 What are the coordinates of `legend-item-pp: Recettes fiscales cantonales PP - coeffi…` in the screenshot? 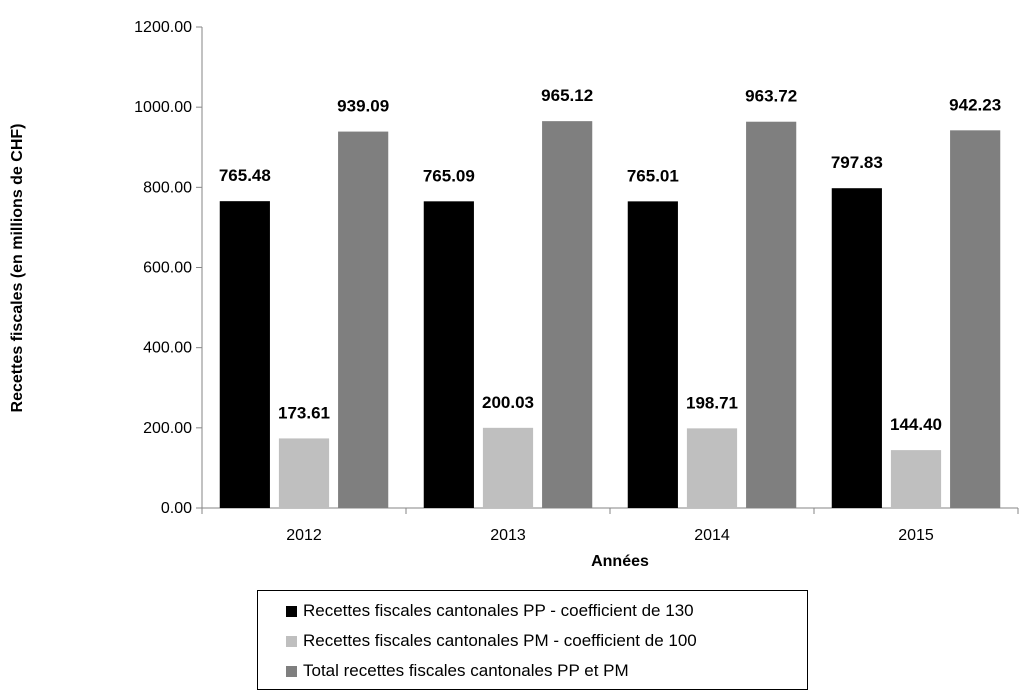 It's located at (490, 611).